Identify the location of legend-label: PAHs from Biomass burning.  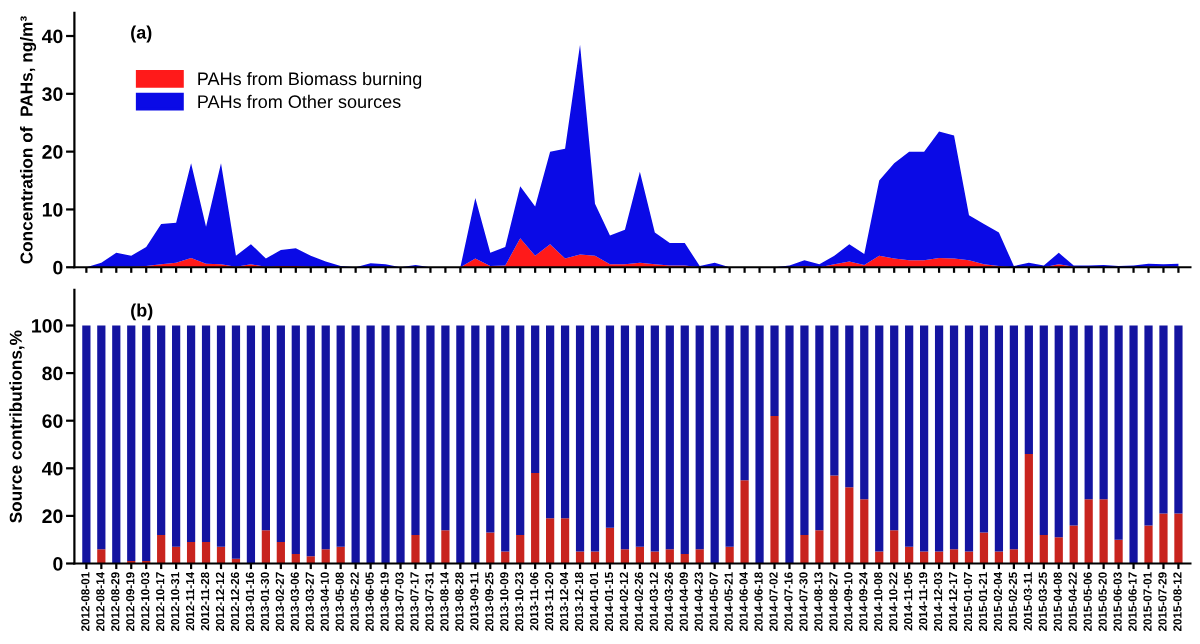
(310, 80).